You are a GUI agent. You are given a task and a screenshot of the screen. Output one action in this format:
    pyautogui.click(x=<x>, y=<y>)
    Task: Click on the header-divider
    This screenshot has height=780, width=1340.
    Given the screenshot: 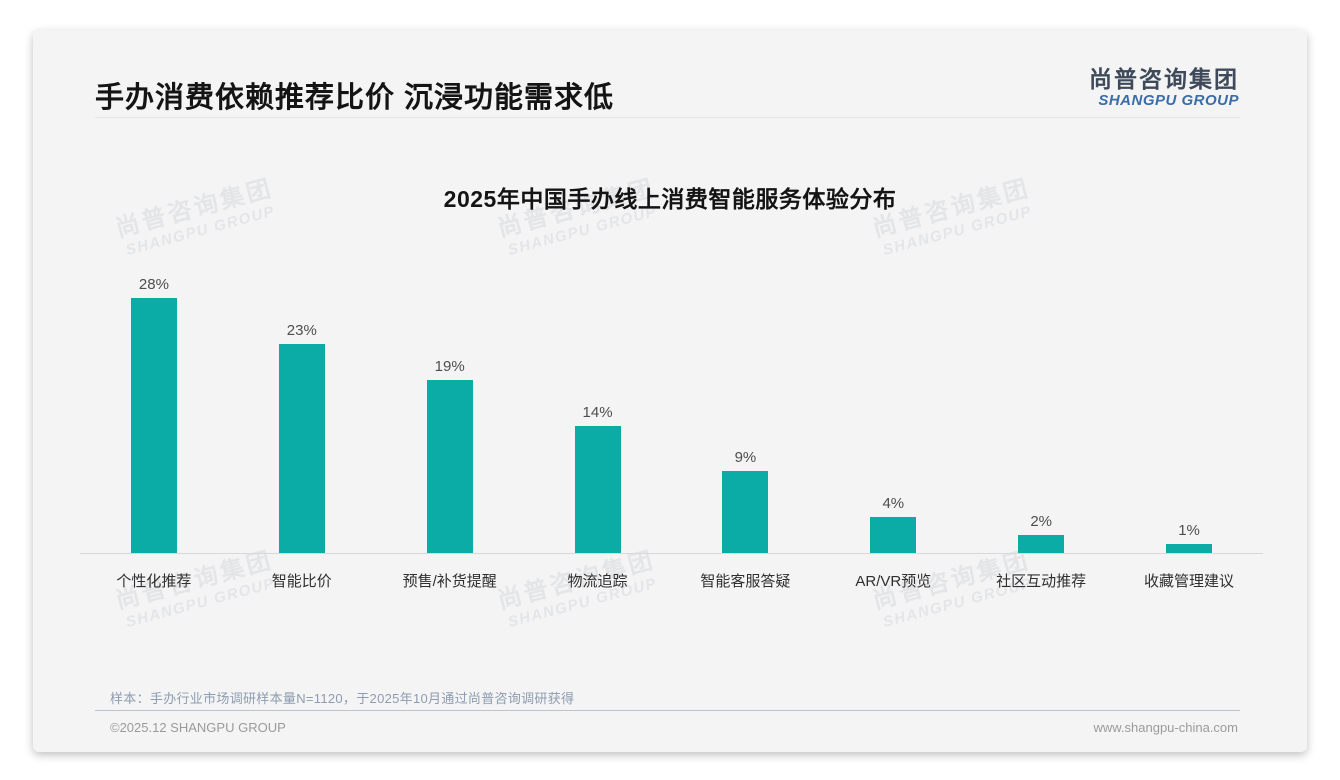 What is the action you would take?
    pyautogui.click(x=667, y=117)
    